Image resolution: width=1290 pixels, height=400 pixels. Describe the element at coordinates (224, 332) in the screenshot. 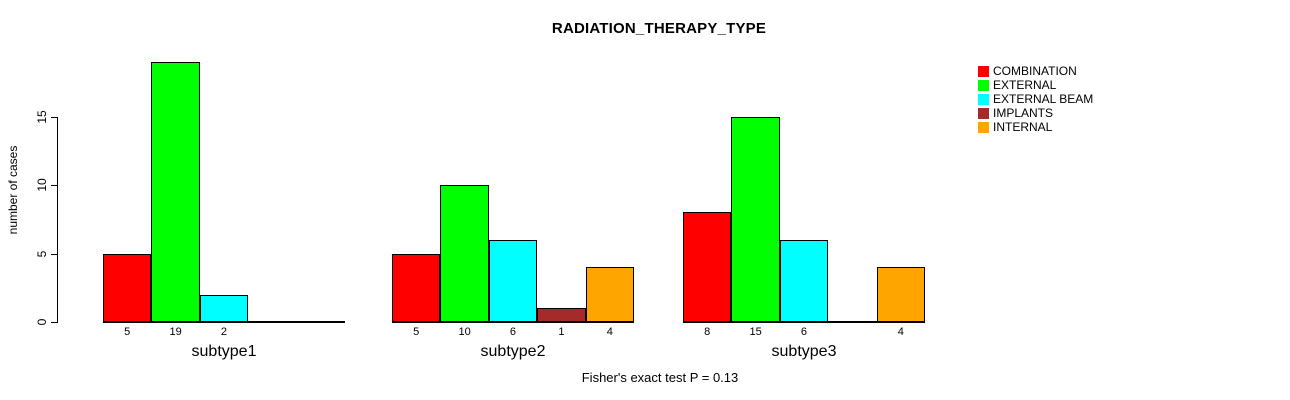

I see `bar-value-label: 2` at that location.